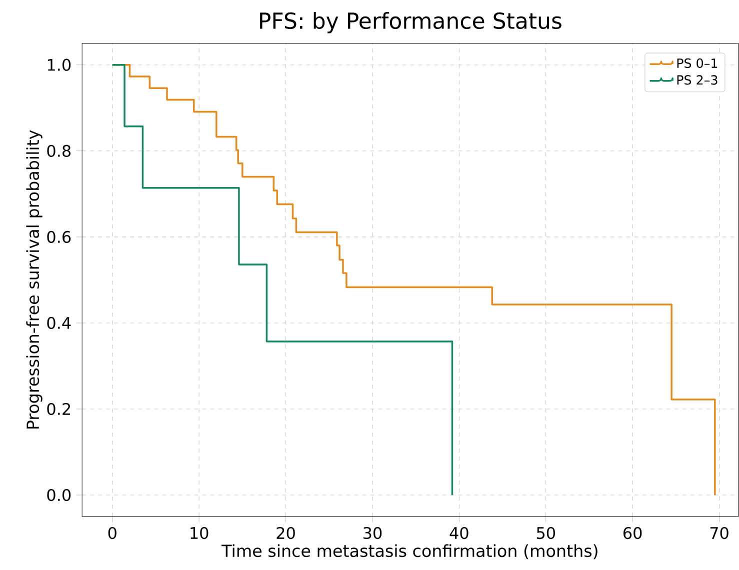 The image size is (739, 570). I want to click on x-tick-label: 50, so click(545, 533).